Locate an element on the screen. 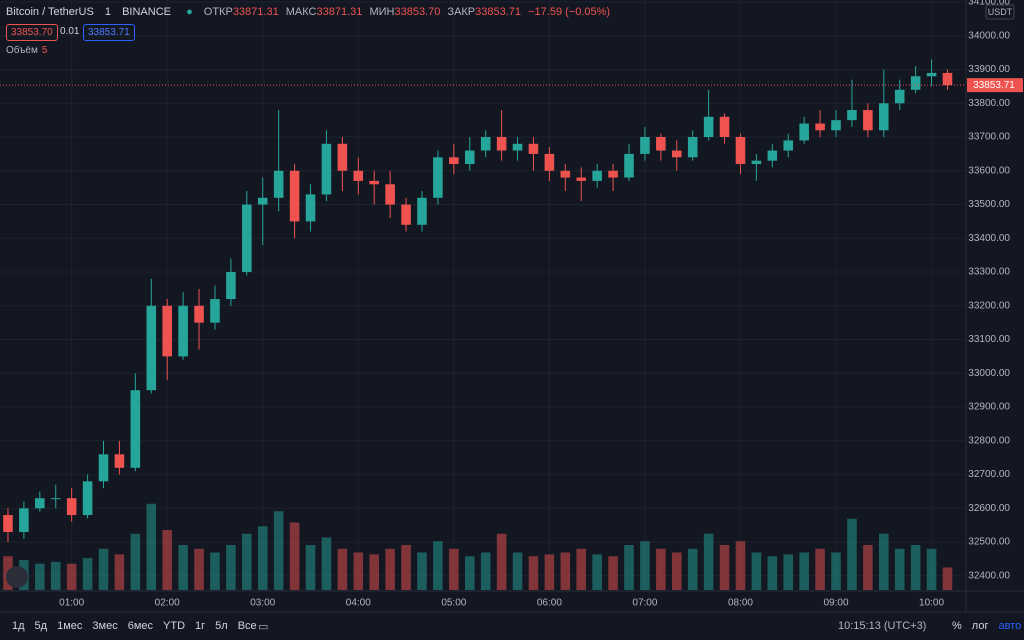 This screenshot has height=640, width=1024. x-tick-label: 06:00 is located at coordinates (549, 603).